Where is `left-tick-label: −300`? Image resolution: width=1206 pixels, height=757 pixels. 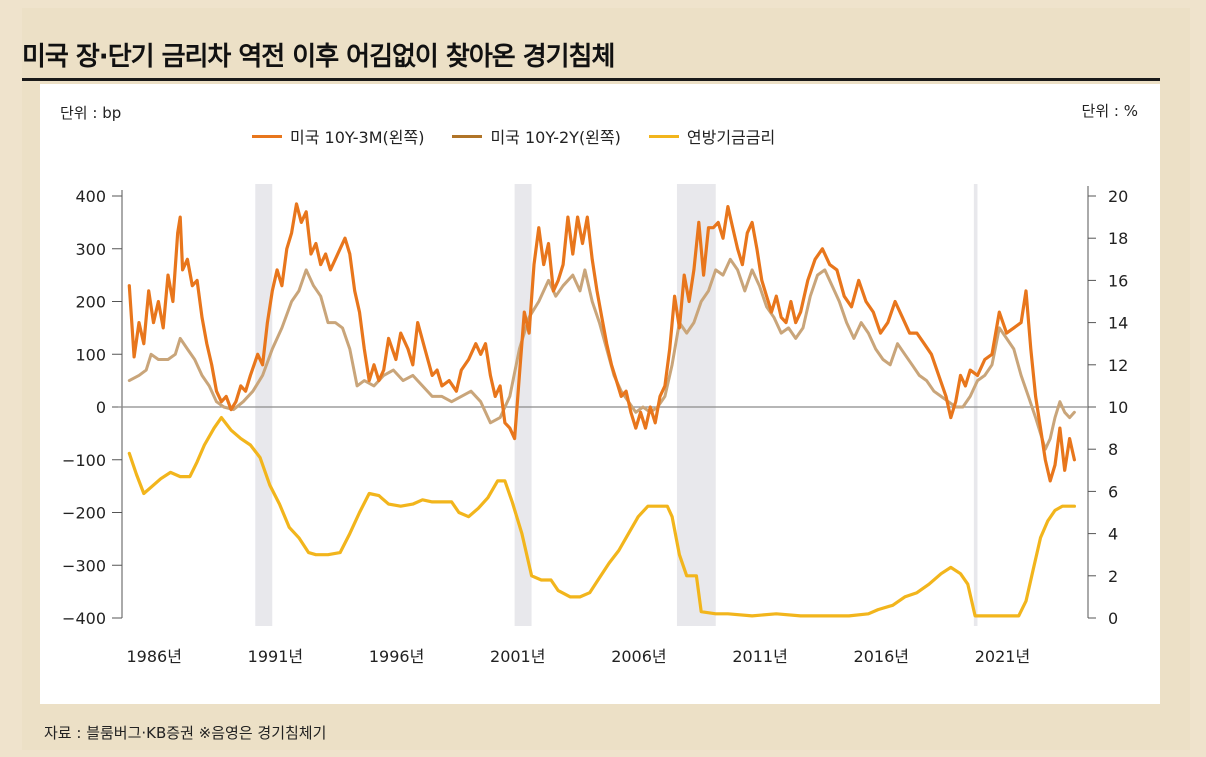
left-tick-label: −300 is located at coordinates (84, 565).